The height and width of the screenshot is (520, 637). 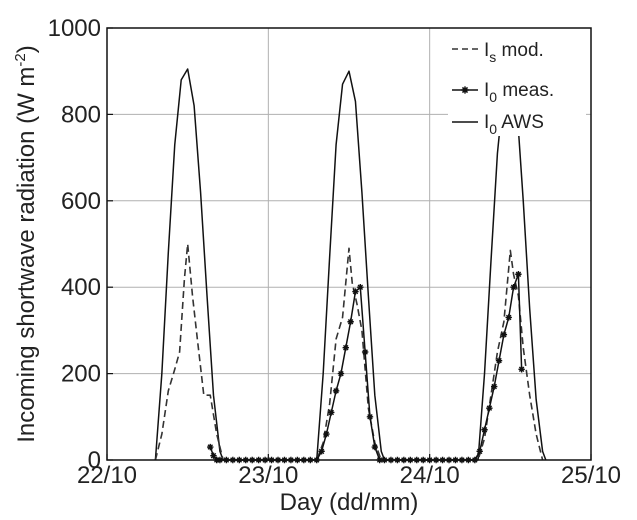 What do you see at coordinates (520, 50) in the screenshot?
I see `legend-label-is-mod-rest: mod.` at bounding box center [520, 50].